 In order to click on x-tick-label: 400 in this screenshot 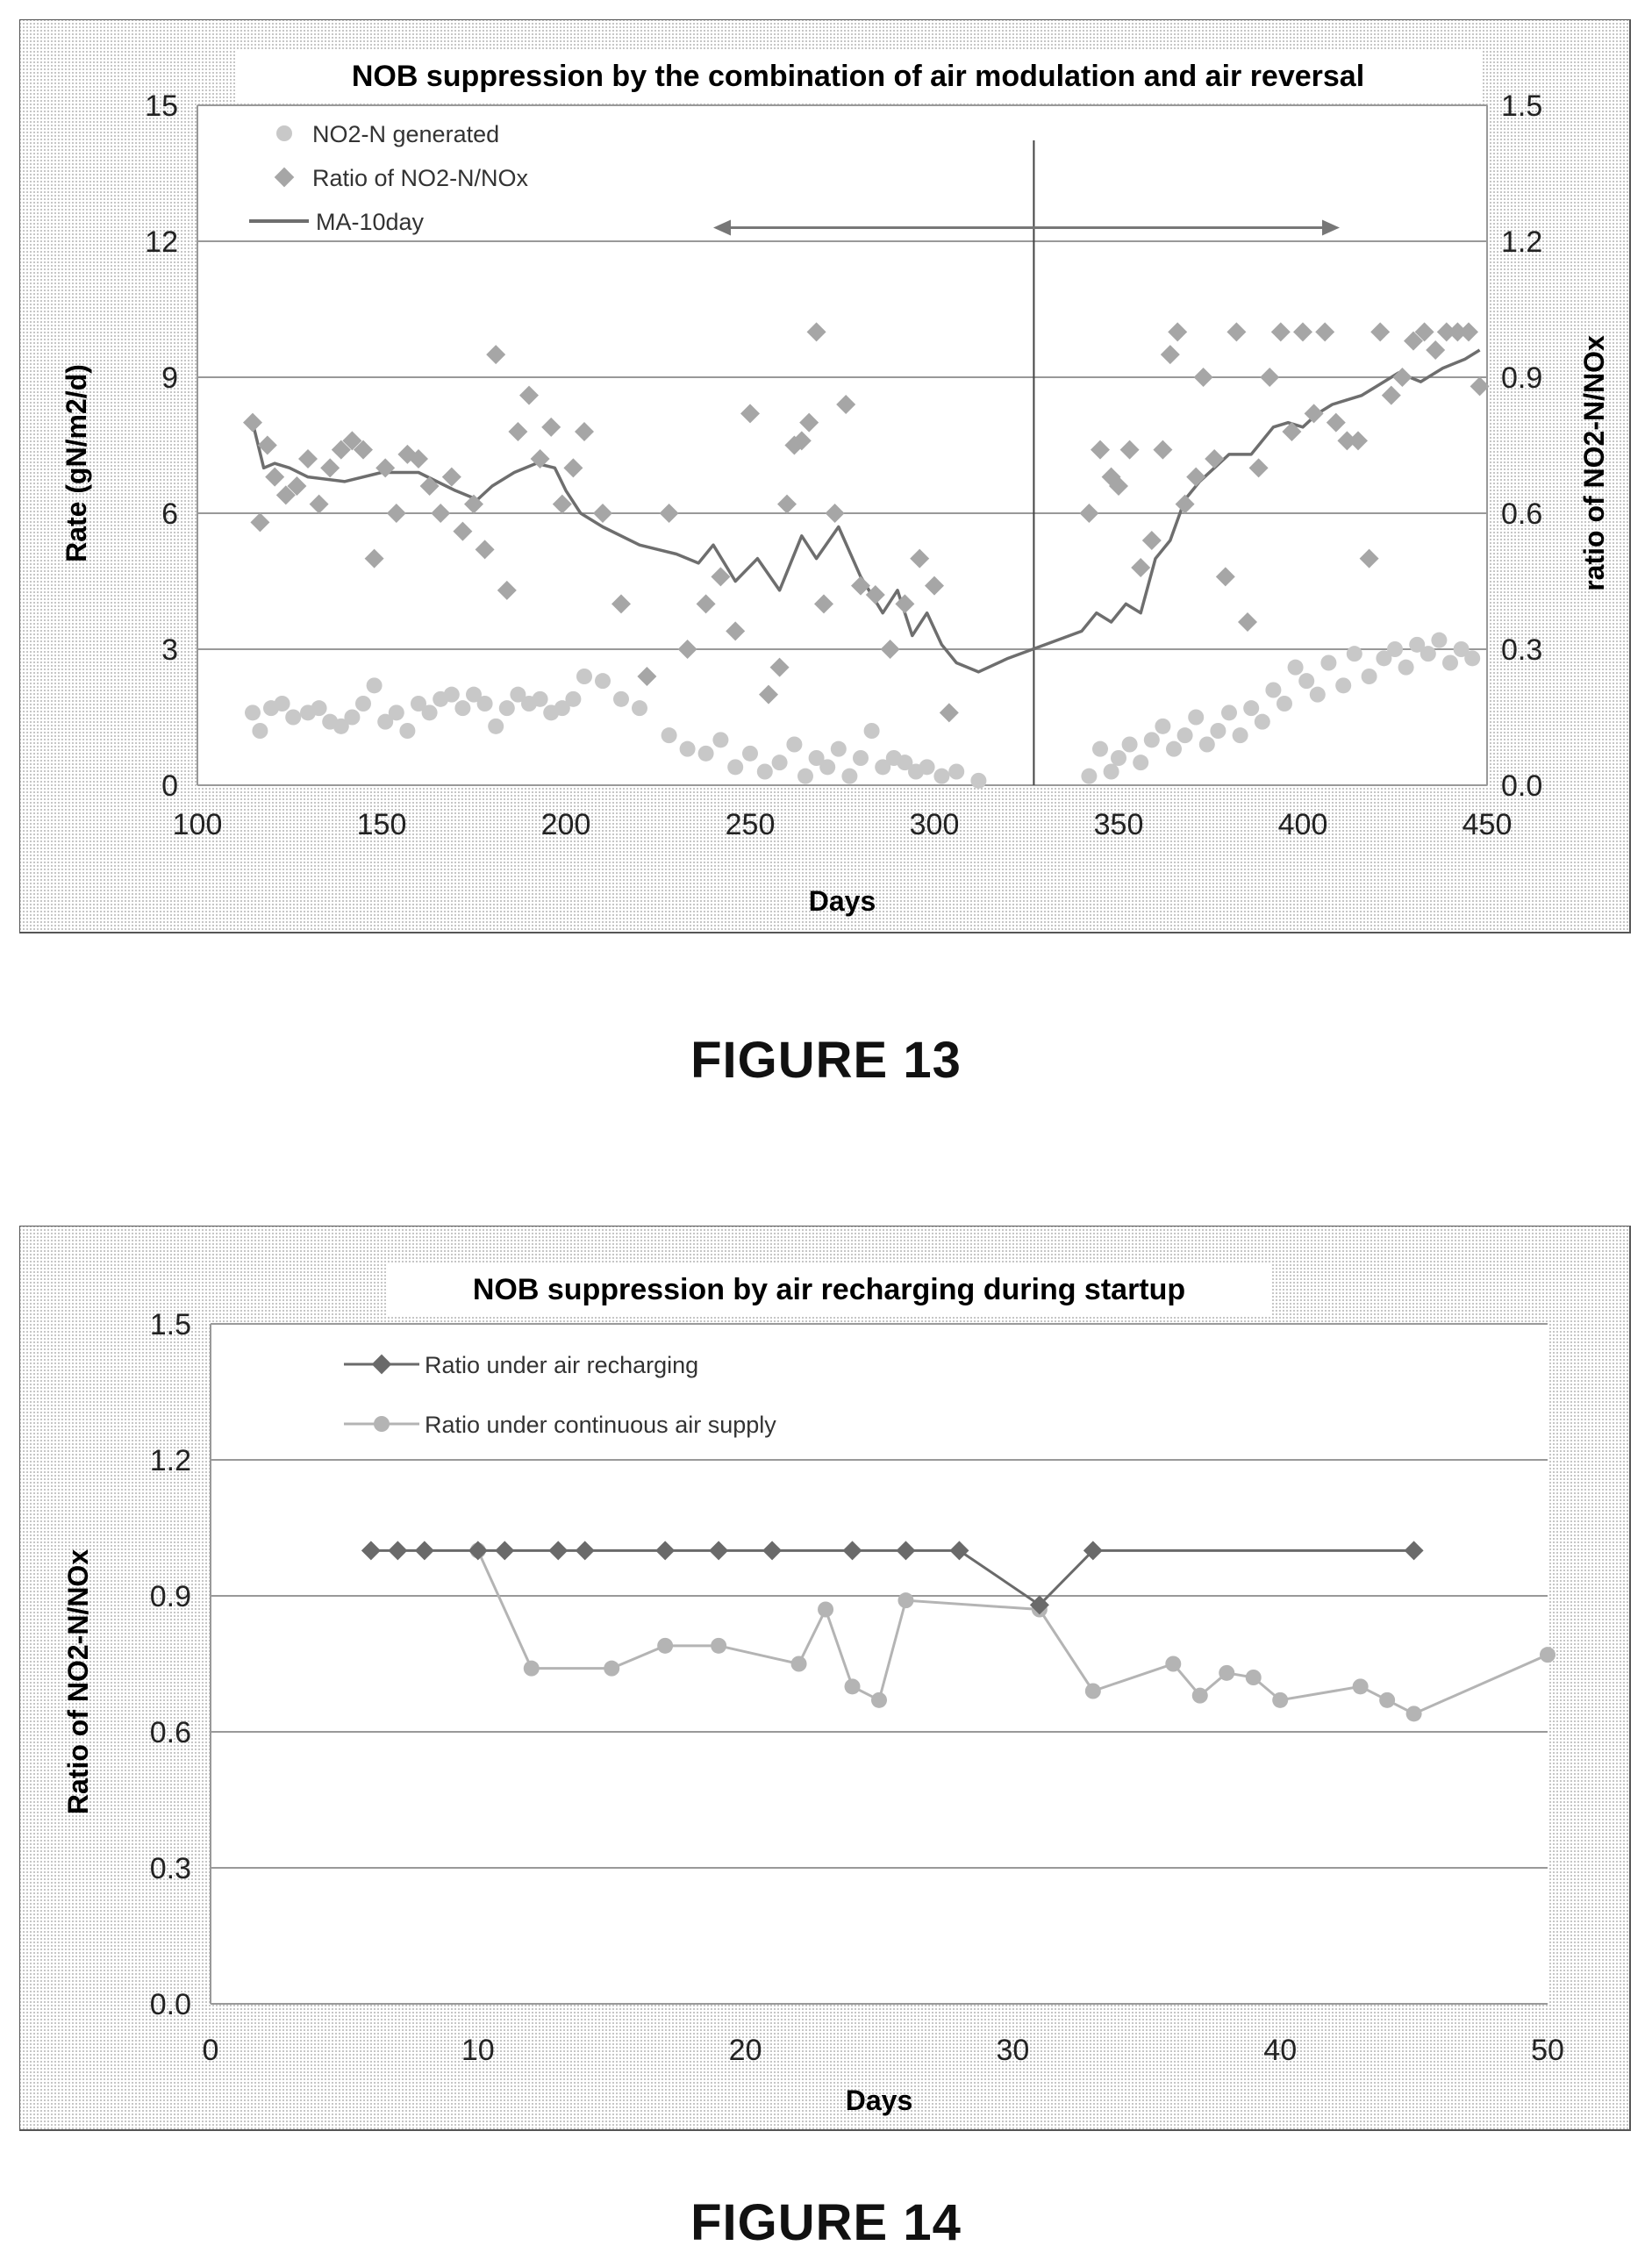, I will do `click(1303, 824)`.